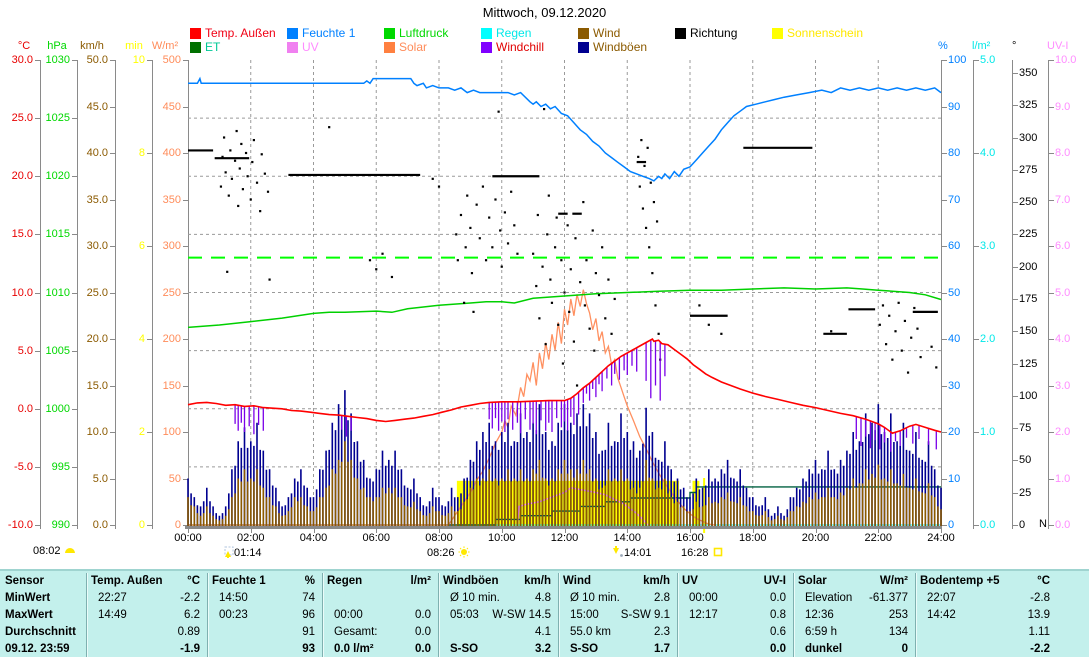 The image size is (1089, 657). What do you see at coordinates (584, 649) in the screenshot?
I see `table-cell-left: S-SO` at bounding box center [584, 649].